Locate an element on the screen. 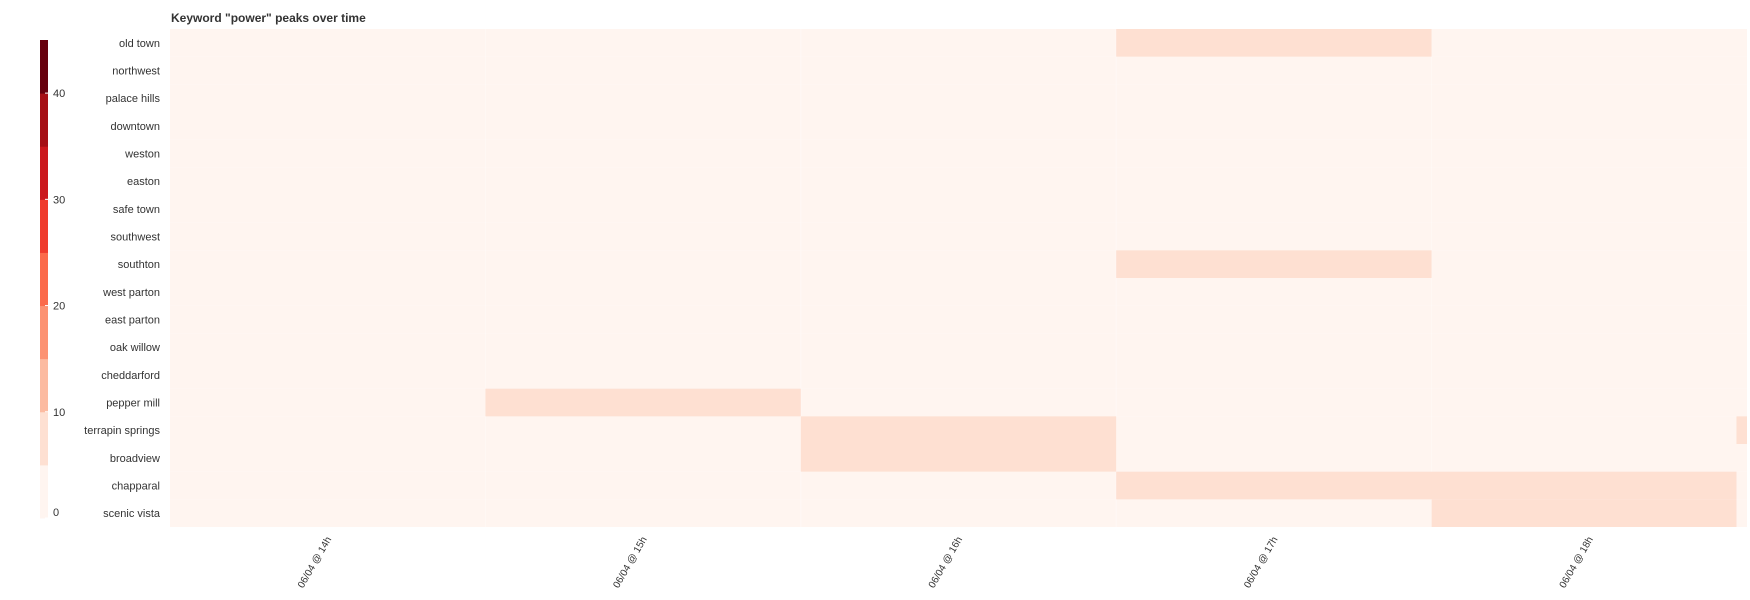 Image resolution: width=1750 pixels, height=600 pixels. x-tick-label: 06/04 @ 17h is located at coordinates (1261, 562).